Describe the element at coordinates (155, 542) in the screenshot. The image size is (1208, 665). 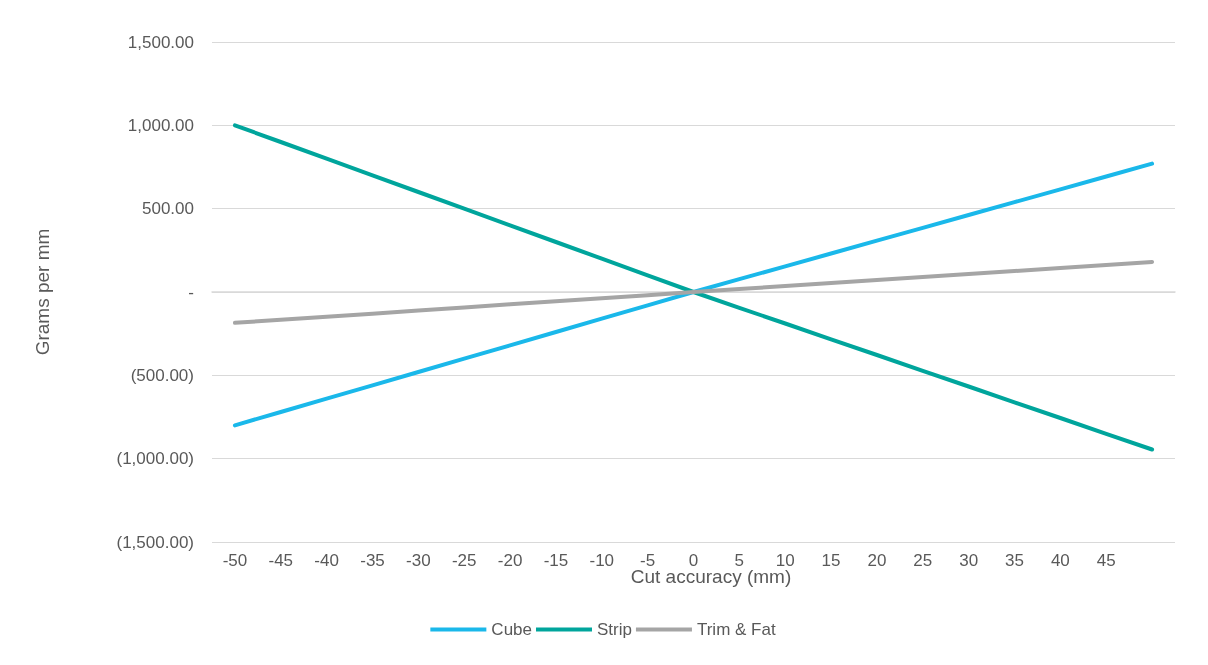
I see `y-tick-label: (1,500.00)` at that location.